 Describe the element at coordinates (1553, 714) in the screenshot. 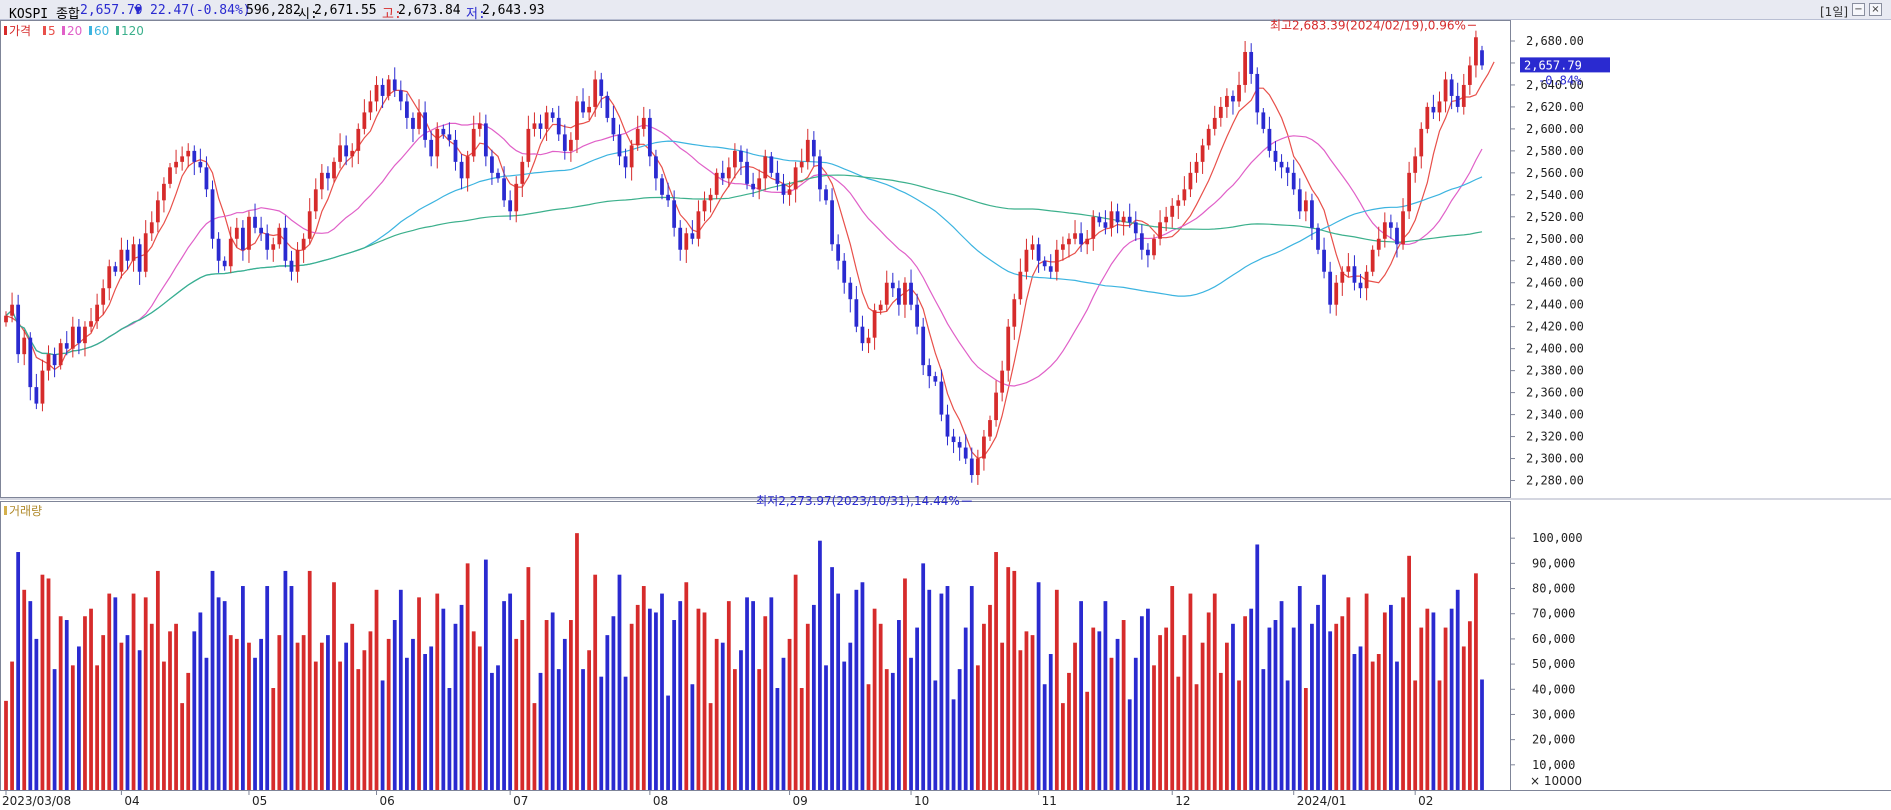

I see `volume-tick-label: 30,000` at that location.